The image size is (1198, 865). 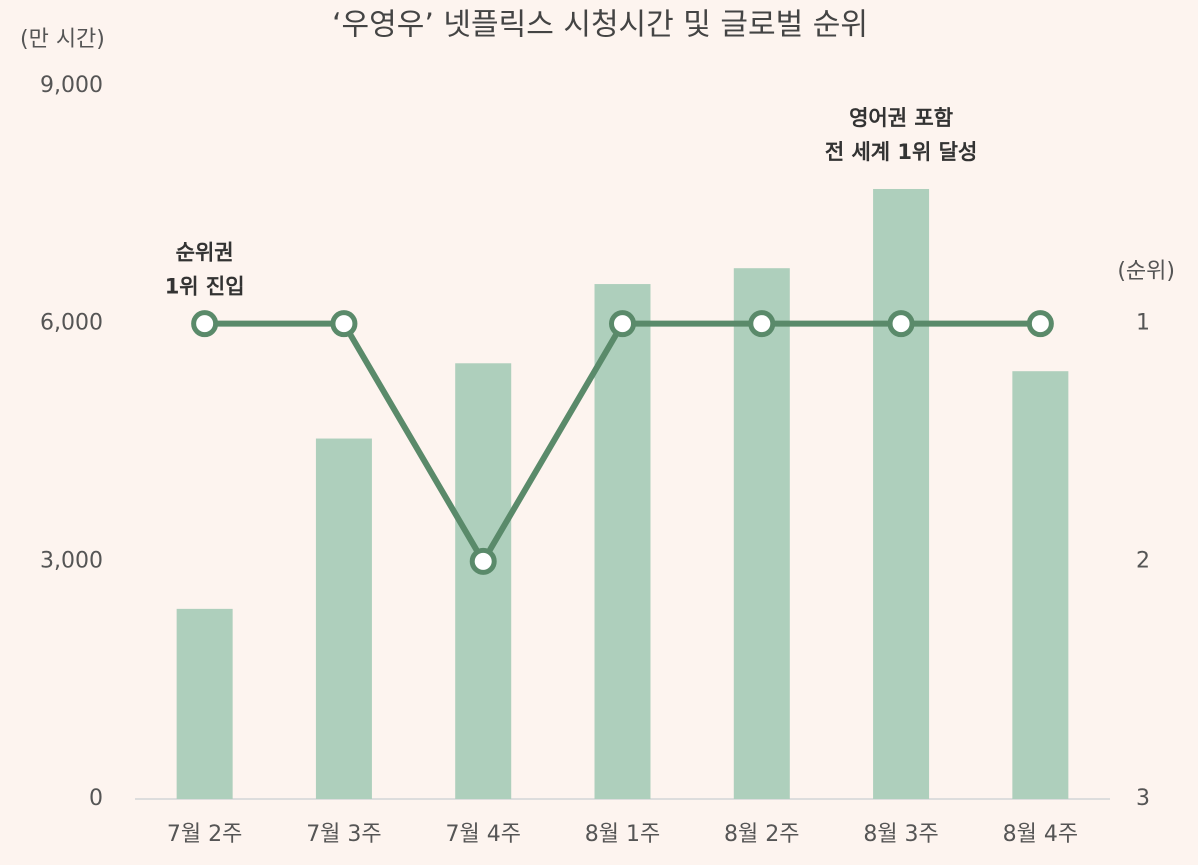 What do you see at coordinates (600, 25) in the screenshot?
I see `chart-title: ‘우영우’ 넷플릭스 시청시간 및 글로벌 순위` at bounding box center [600, 25].